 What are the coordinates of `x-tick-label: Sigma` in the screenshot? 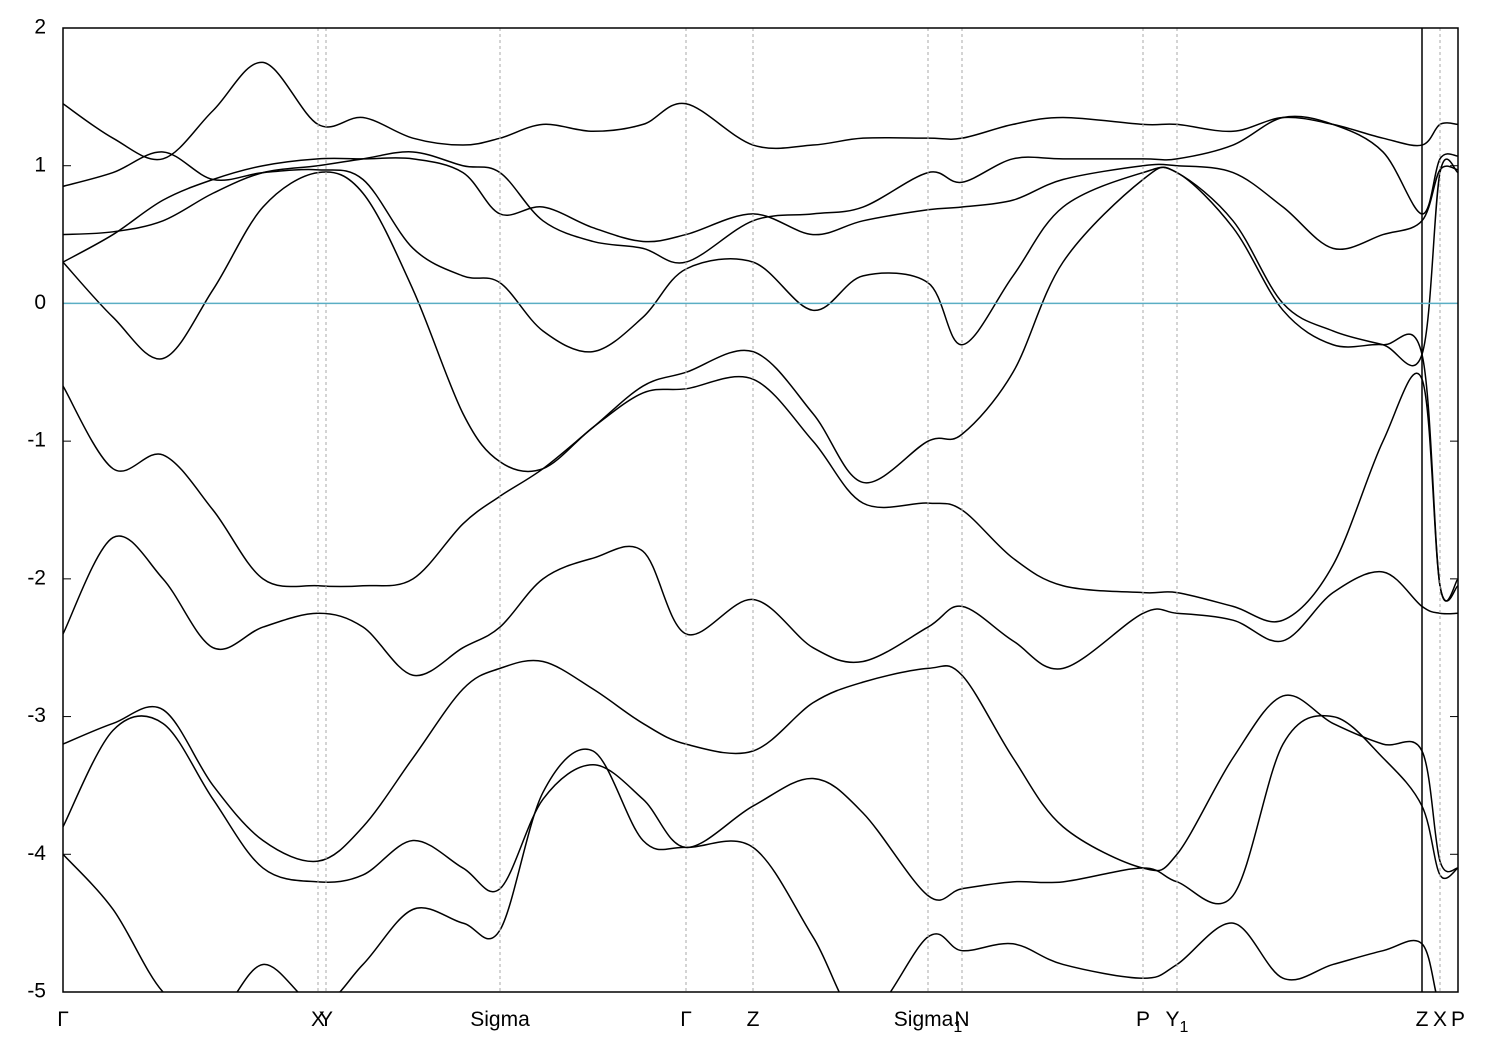 It's located at (500, 1019).